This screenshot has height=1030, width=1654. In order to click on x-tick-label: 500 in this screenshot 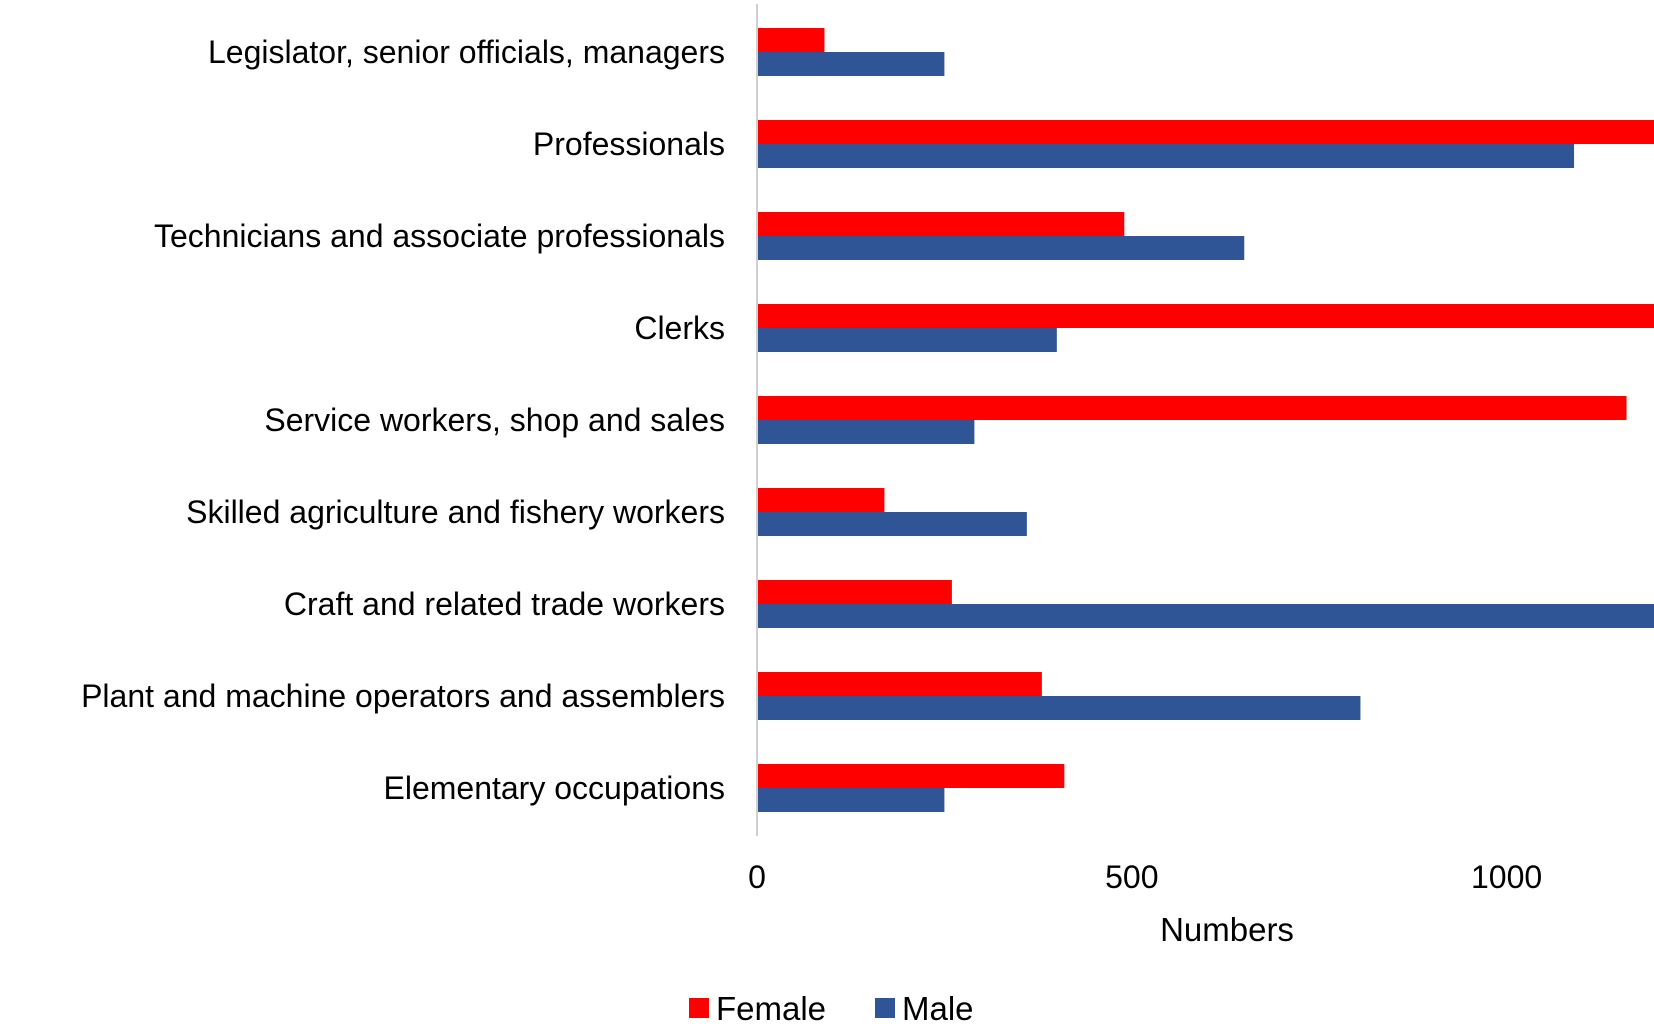, I will do `click(1131, 877)`.